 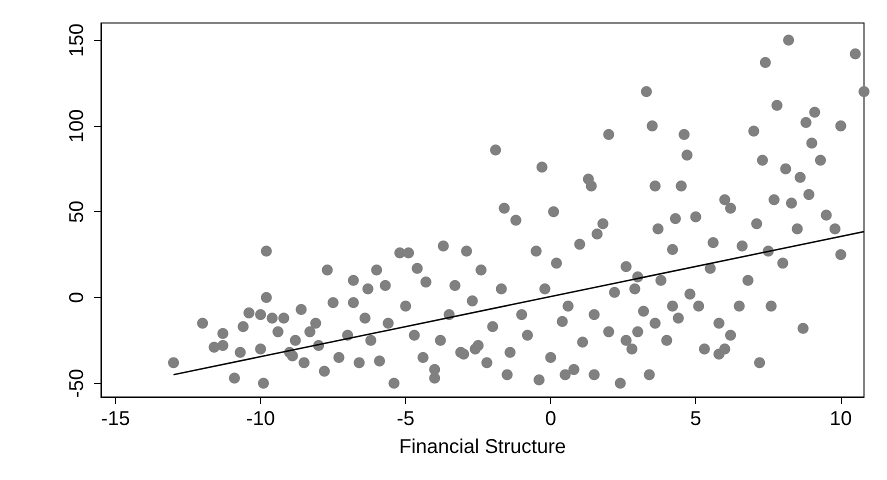 I want to click on y-tick-label: 0, so click(x=77, y=298).